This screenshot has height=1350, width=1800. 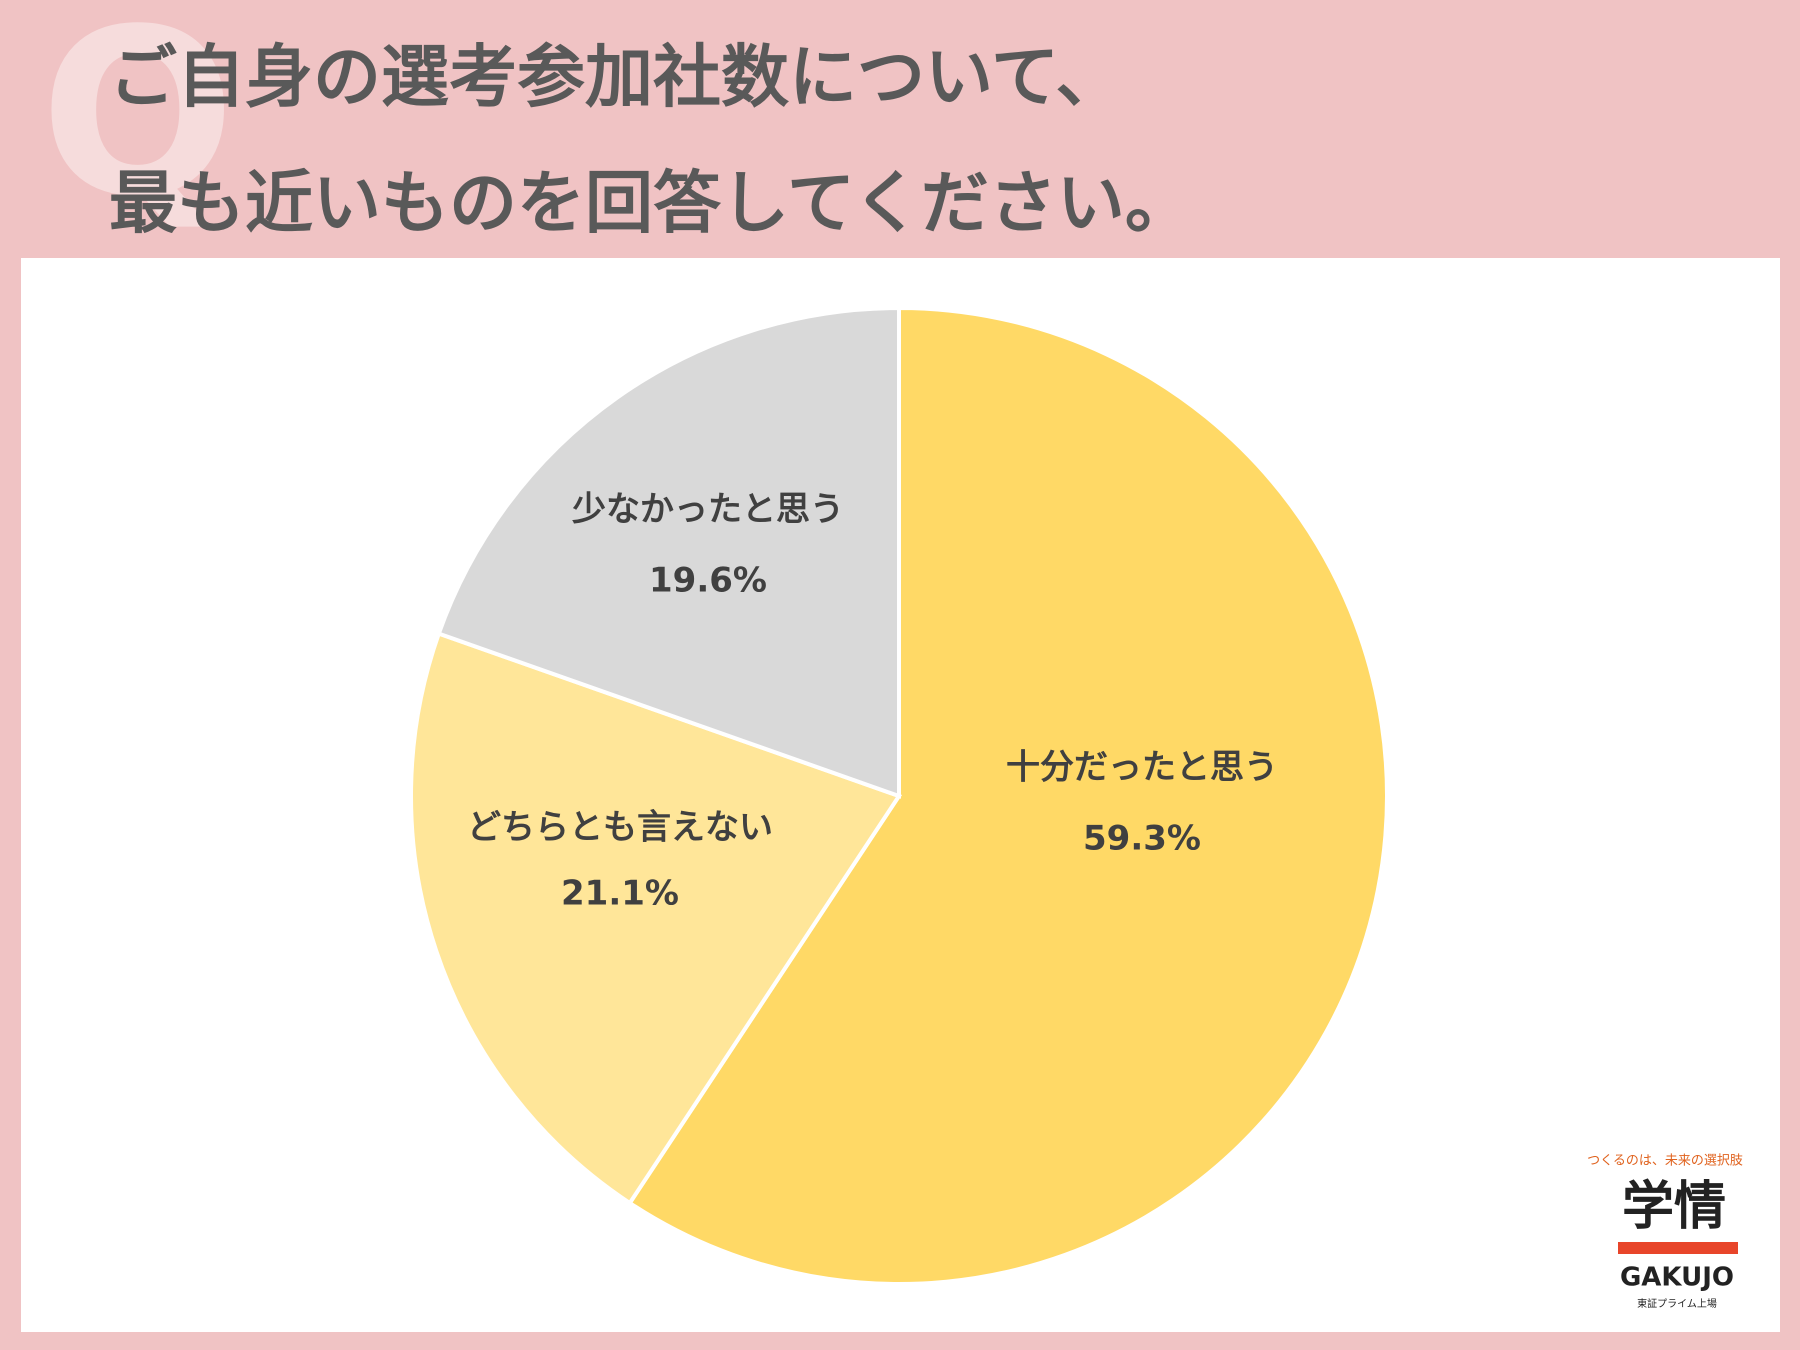 I want to click on chart-title: ご自身の選考参加社数について、, so click(x=616, y=78).